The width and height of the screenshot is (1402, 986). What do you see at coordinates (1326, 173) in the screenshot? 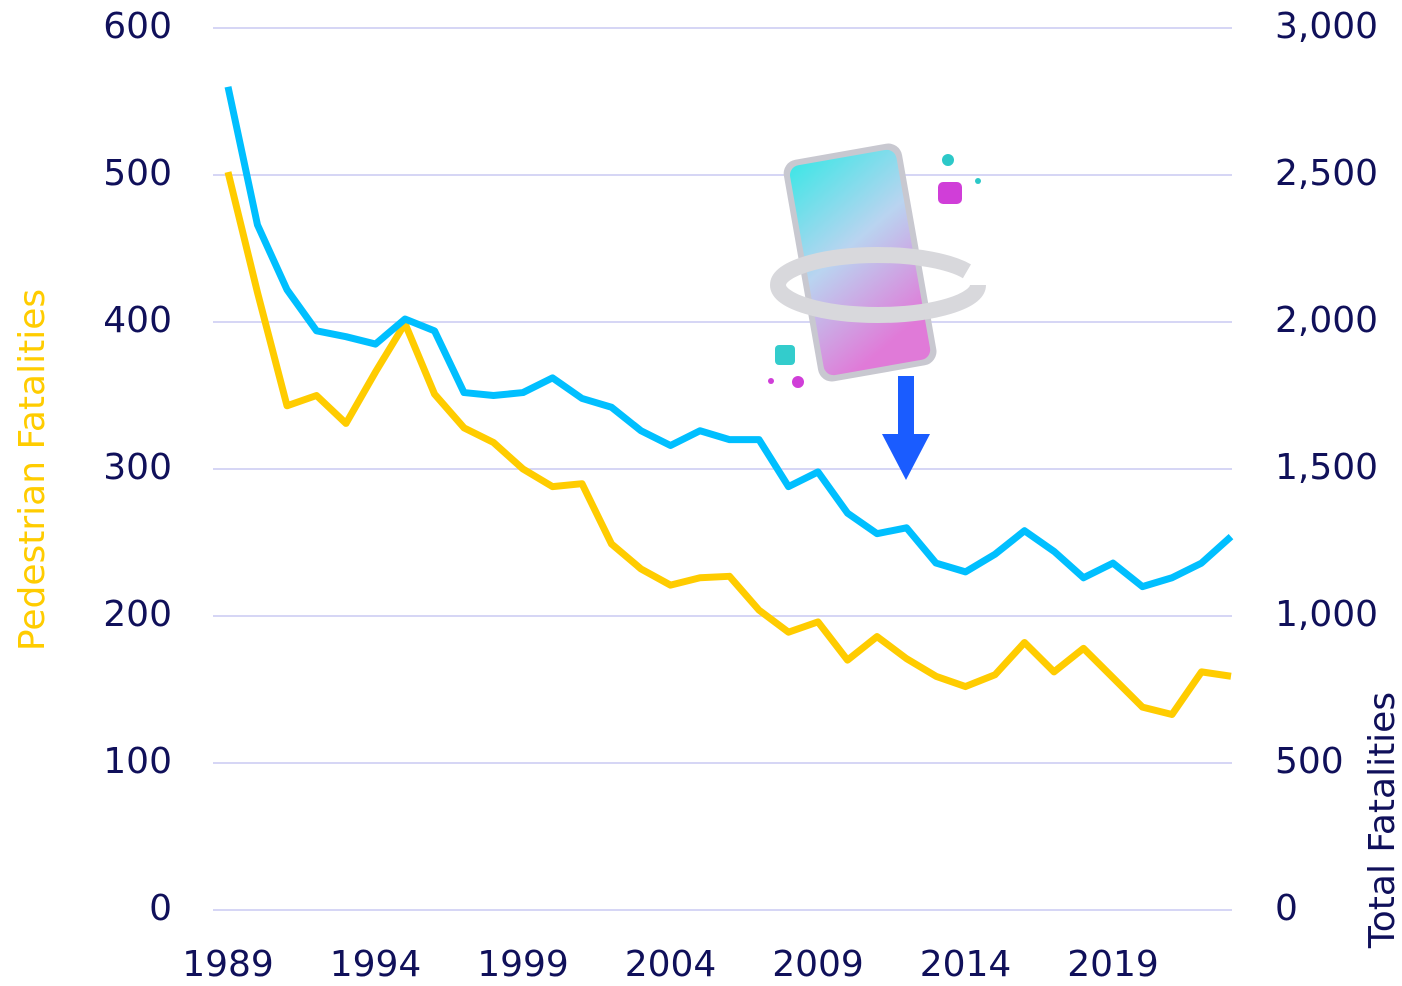
I see `y2-tick-label: 2,500` at bounding box center [1326, 173].